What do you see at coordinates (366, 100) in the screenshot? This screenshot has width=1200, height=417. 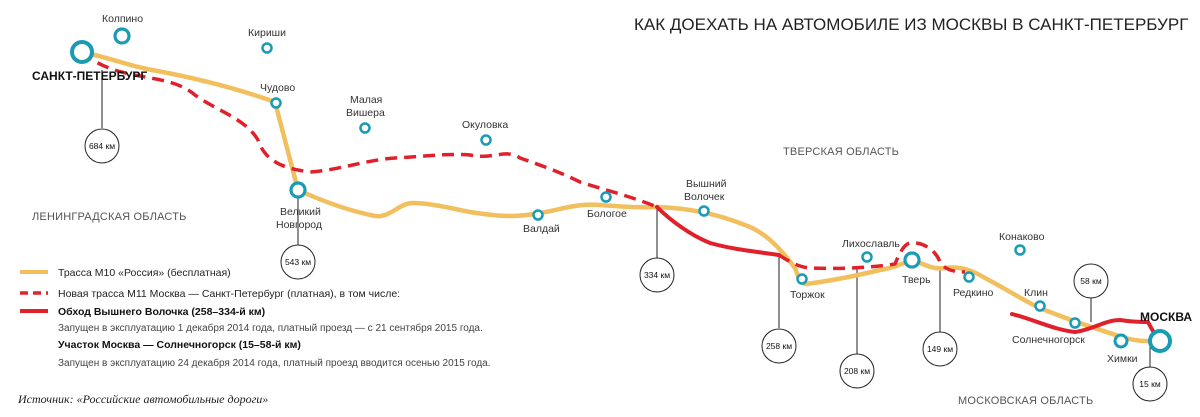 I see `city-label-malaya-vishera-1: Малая` at bounding box center [366, 100].